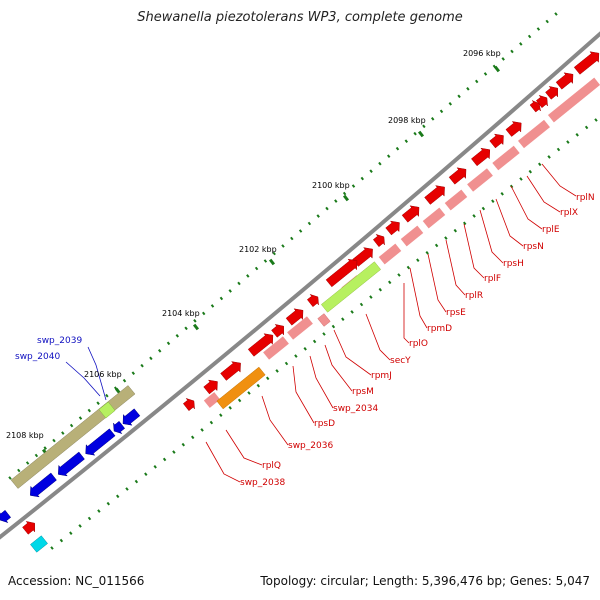 The image size is (600, 600). What do you see at coordinates (482, 53) in the screenshot?
I see `kbp-label: 2096 kbp` at bounding box center [482, 53].